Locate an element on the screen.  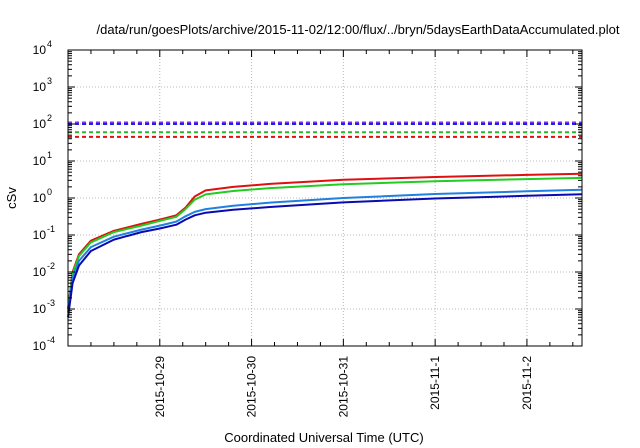
y-tick-label: 10 3 is located at coordinates (42, 85).